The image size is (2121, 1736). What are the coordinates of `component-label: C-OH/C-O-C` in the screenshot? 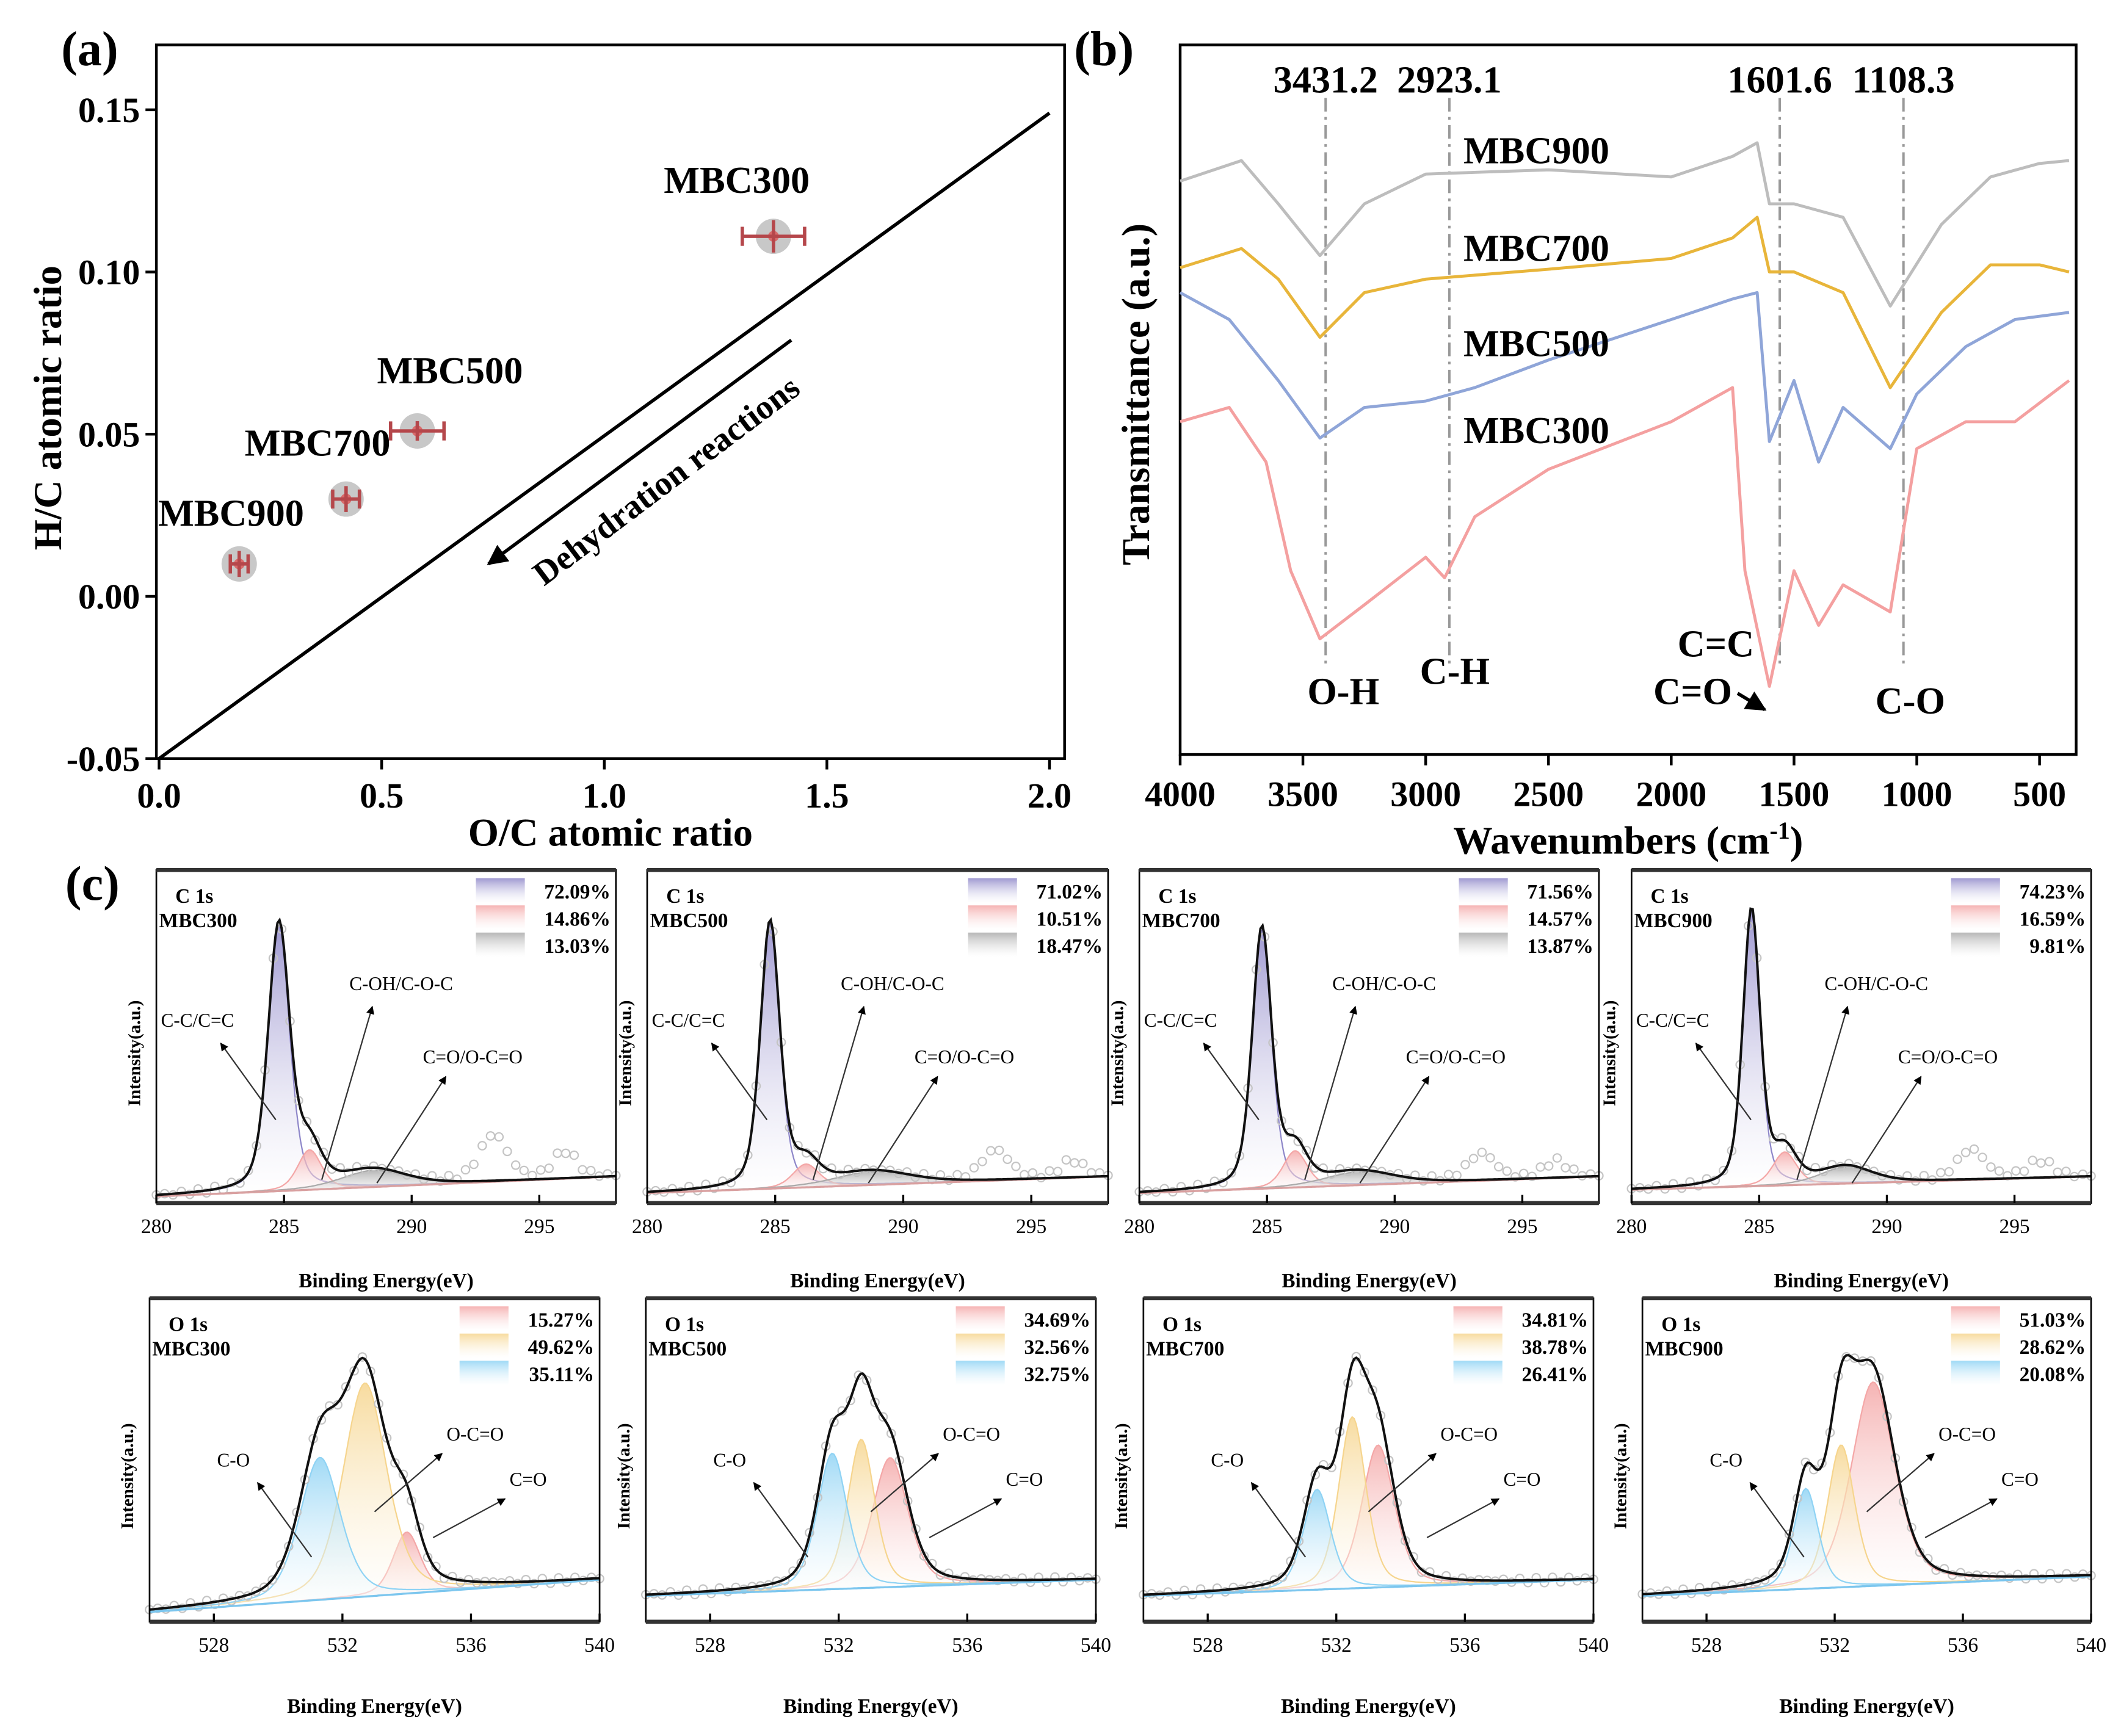 It's located at (401, 983).